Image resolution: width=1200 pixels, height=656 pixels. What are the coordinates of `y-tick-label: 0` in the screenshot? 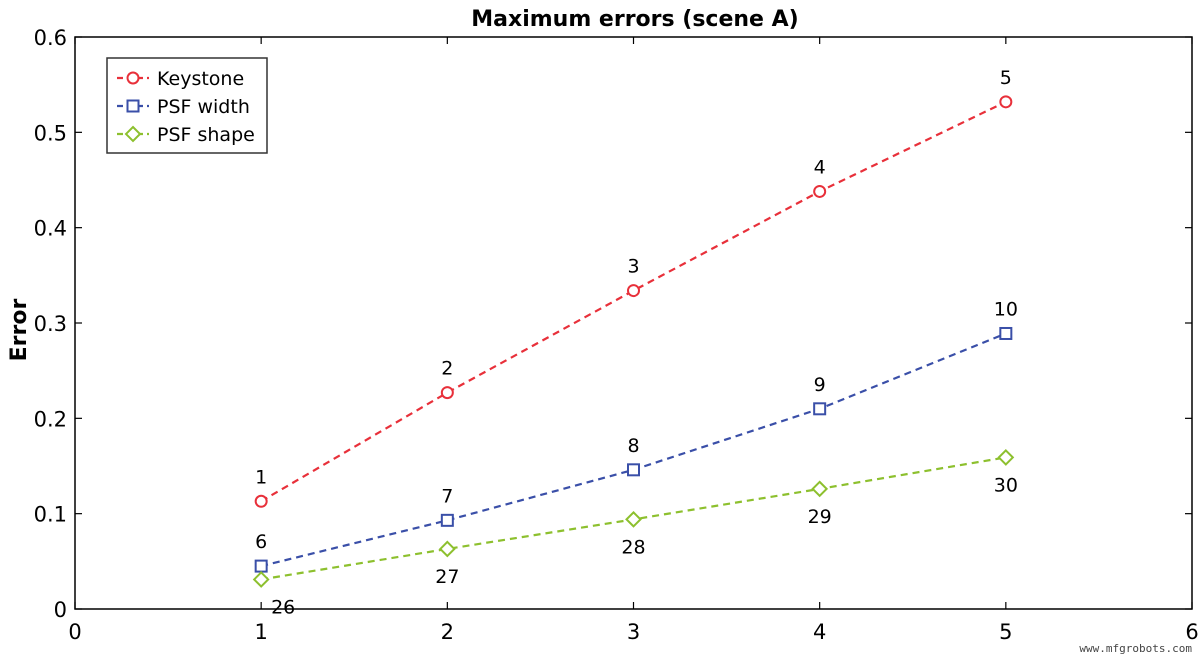 It's located at (60, 610).